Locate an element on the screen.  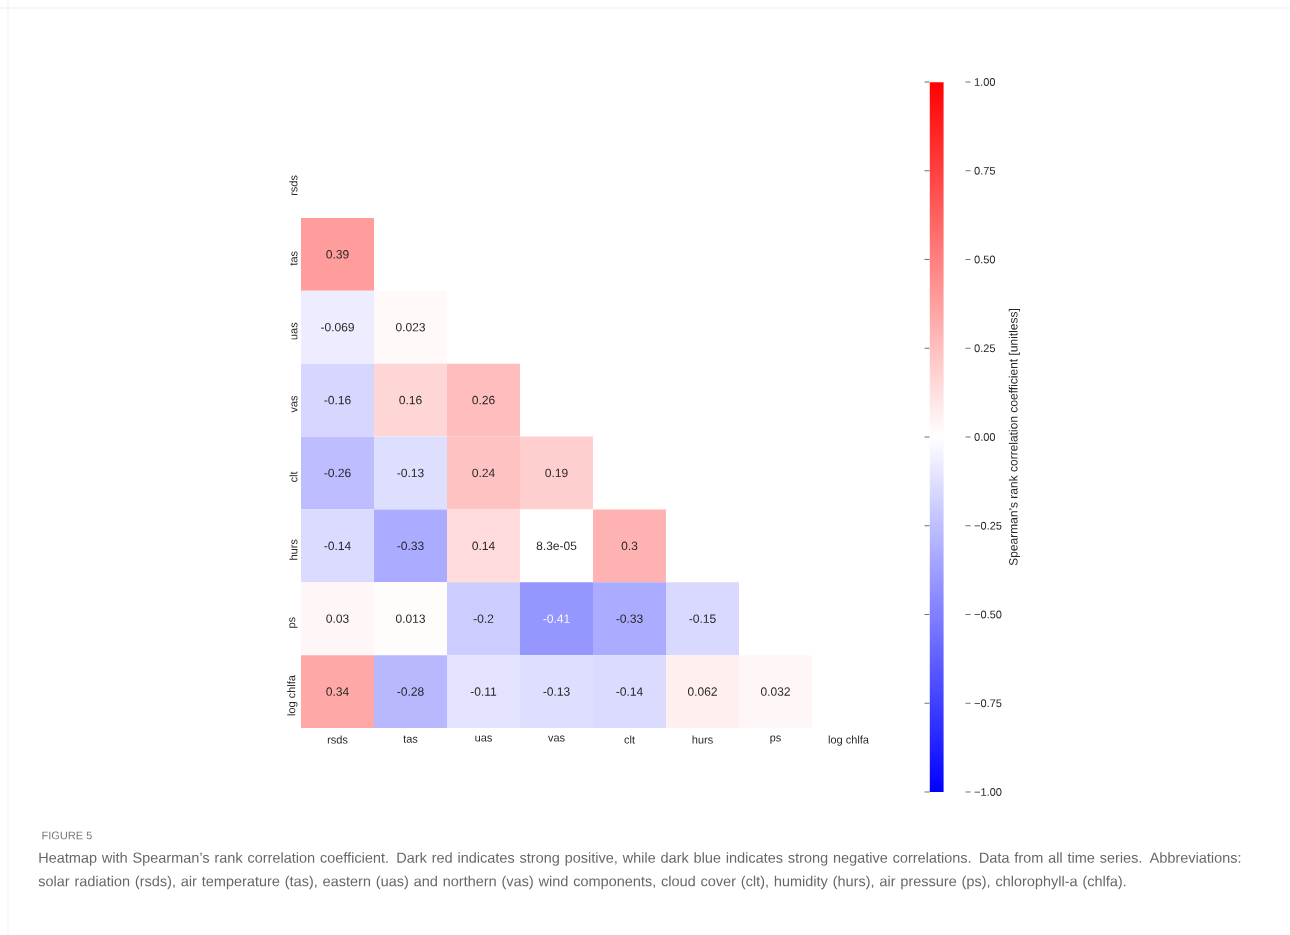
data-label: 0.16 is located at coordinates (410, 400).